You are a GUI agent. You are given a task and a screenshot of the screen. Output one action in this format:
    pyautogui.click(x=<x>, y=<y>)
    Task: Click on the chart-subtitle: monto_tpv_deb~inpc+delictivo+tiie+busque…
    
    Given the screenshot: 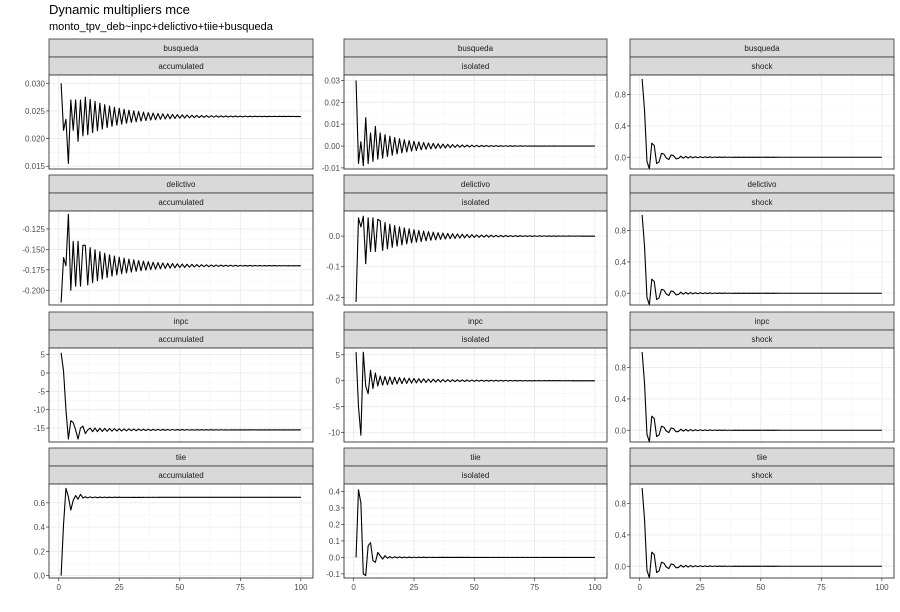 What is the action you would take?
    pyautogui.click(x=161, y=27)
    